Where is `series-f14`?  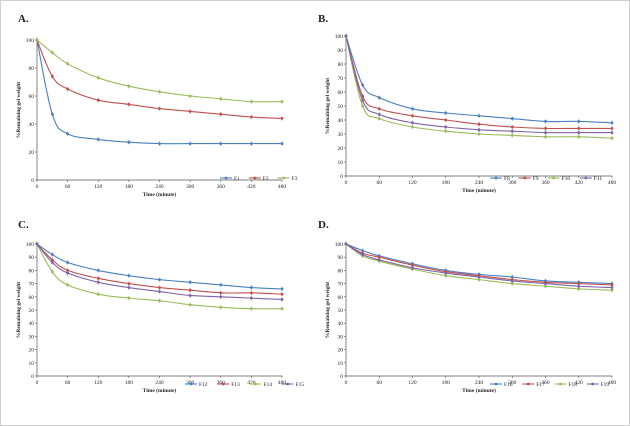 series-f14 is located at coordinates (159, 276).